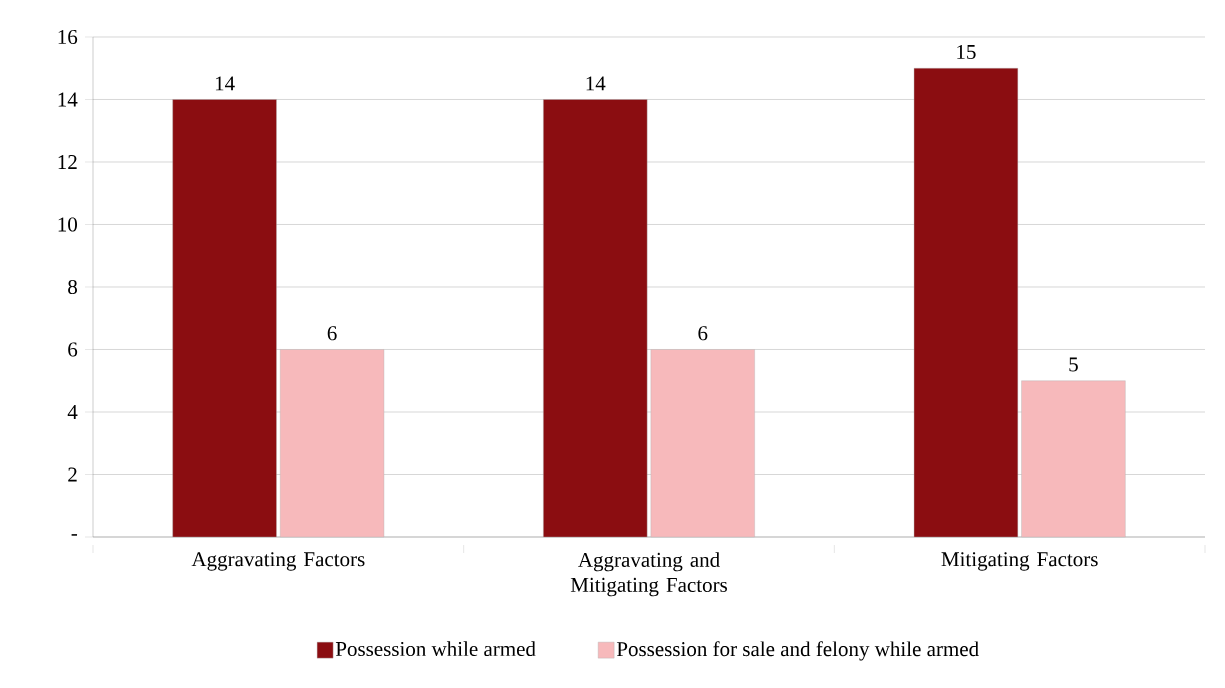  What do you see at coordinates (74, 535) in the screenshot?
I see `y-tick-label: -` at bounding box center [74, 535].